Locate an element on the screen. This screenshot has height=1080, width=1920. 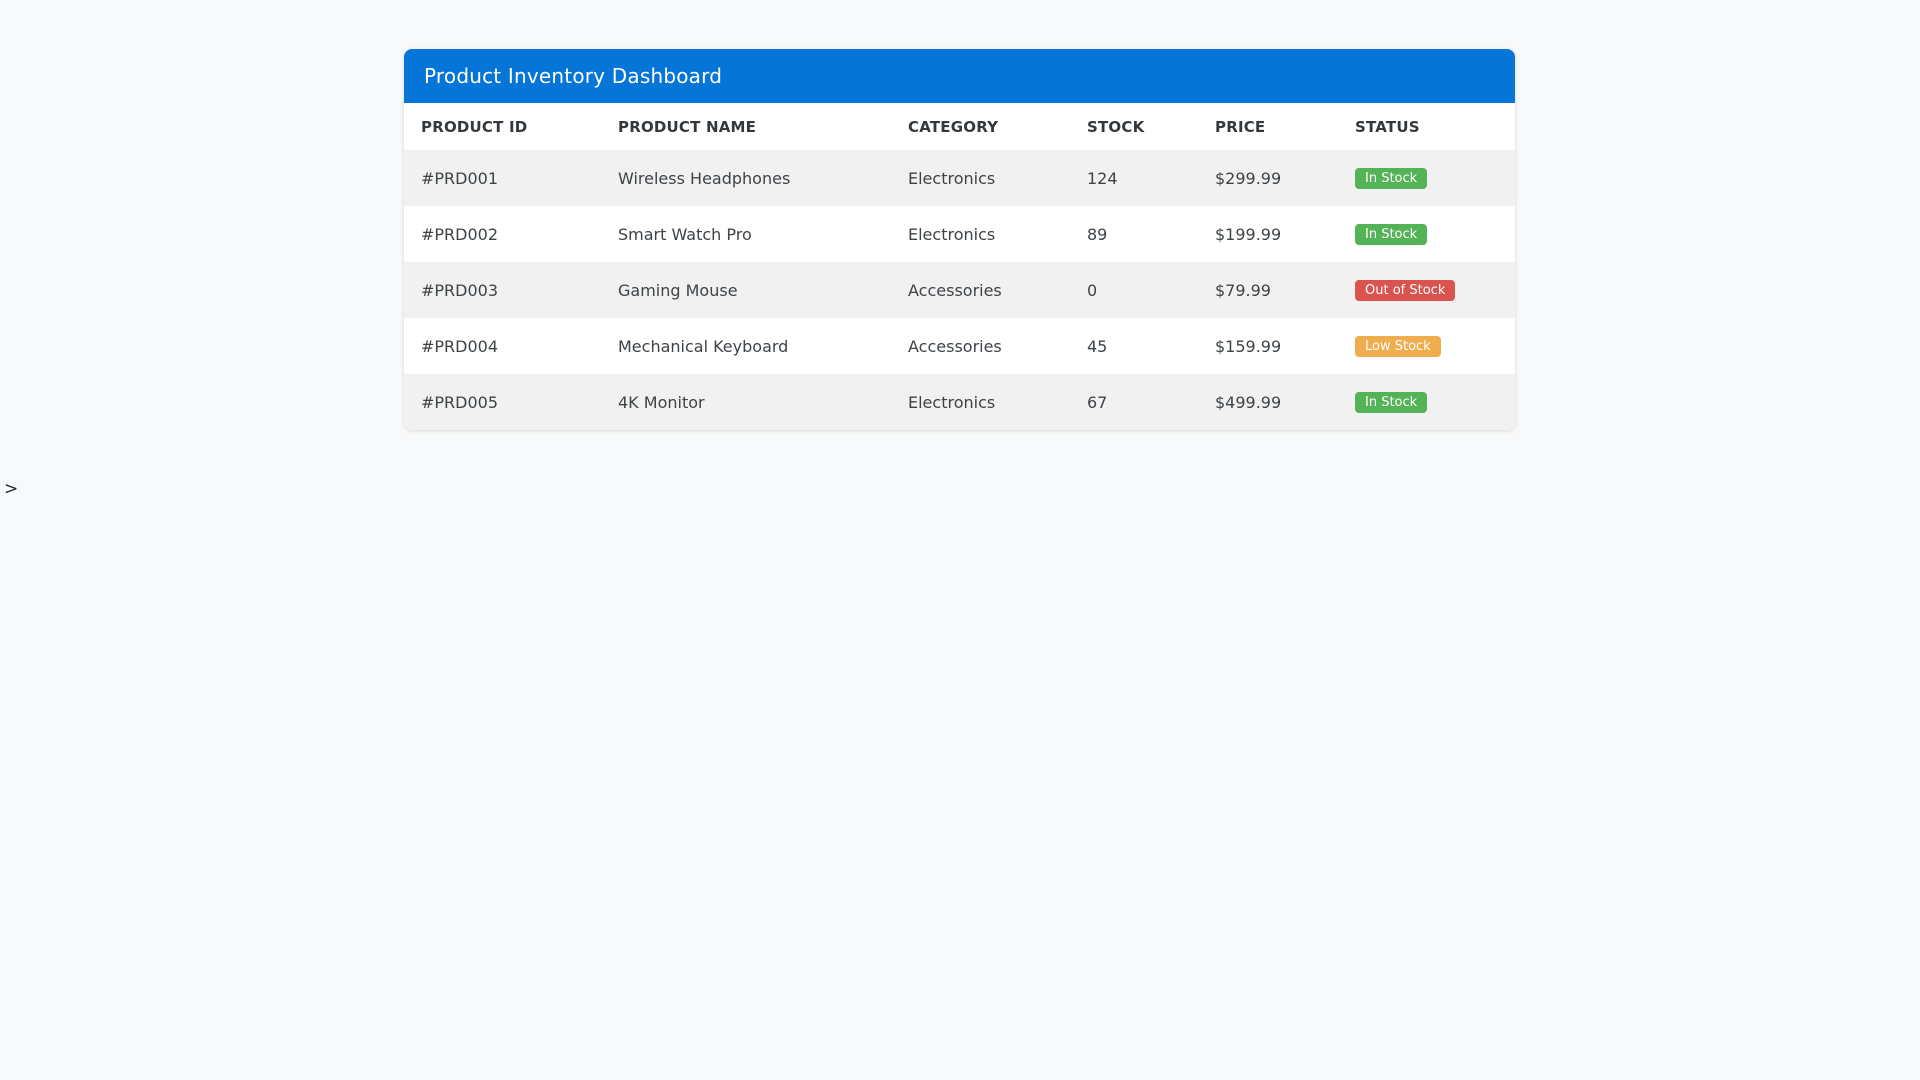
cell-stock: 89 is located at coordinates (1097, 234).